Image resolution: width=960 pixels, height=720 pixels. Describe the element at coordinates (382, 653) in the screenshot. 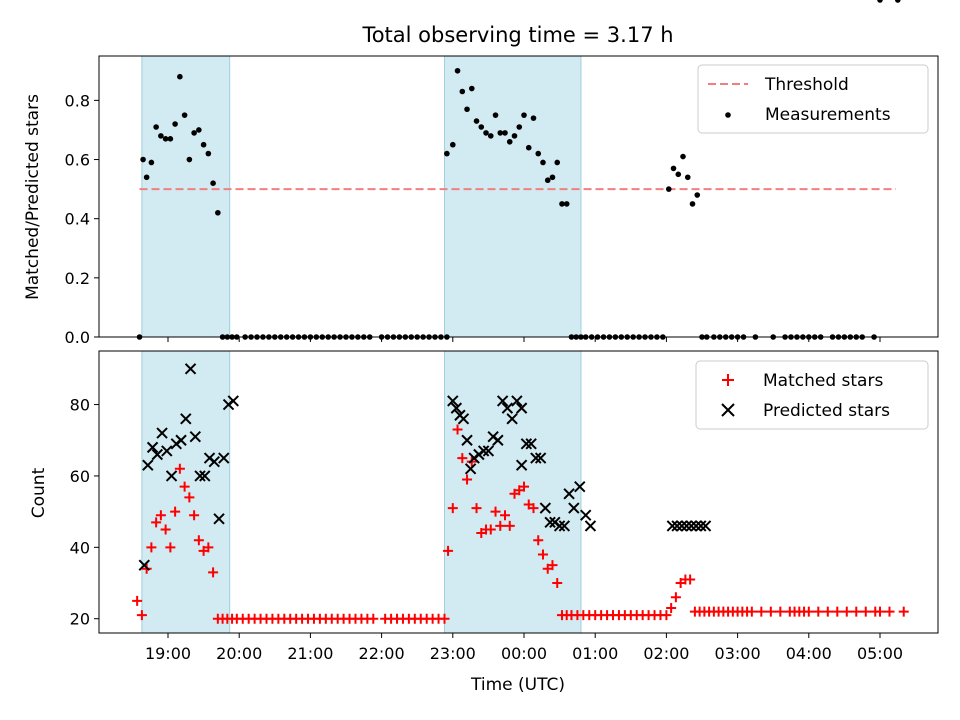

I see `xtick-label: 22:00` at that location.